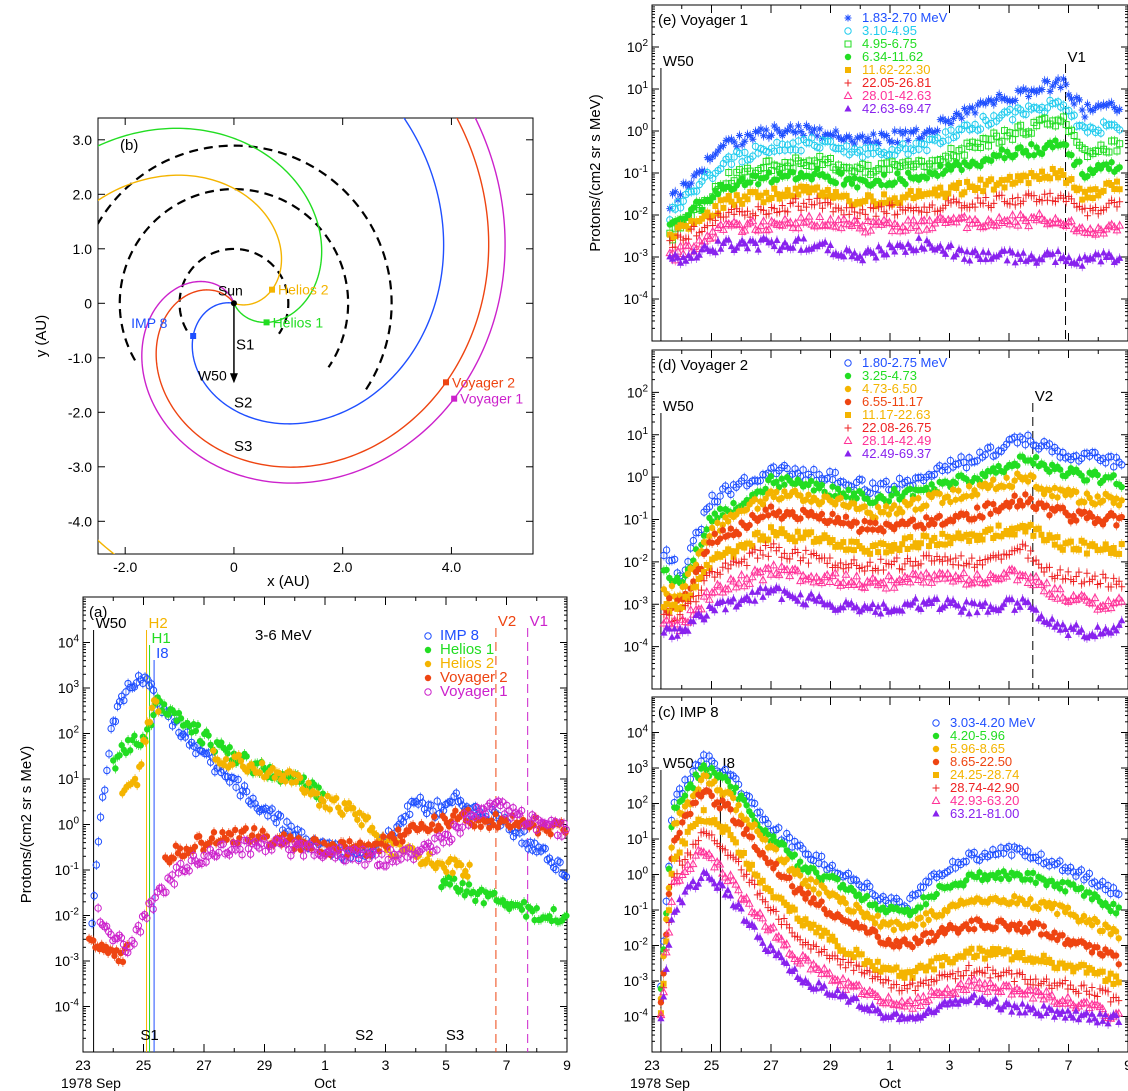 The height and width of the screenshot is (1091, 1128). What do you see at coordinates (88, 303) in the screenshot?
I see `y-tick-label: 0` at bounding box center [88, 303].